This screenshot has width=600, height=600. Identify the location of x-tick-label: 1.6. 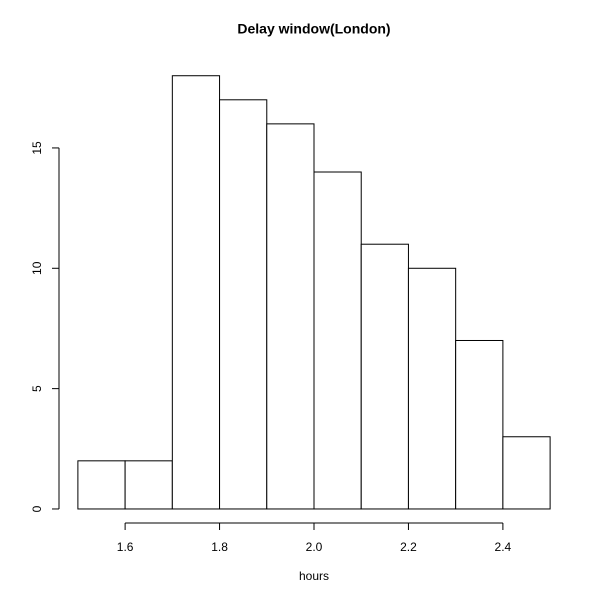
(125, 547).